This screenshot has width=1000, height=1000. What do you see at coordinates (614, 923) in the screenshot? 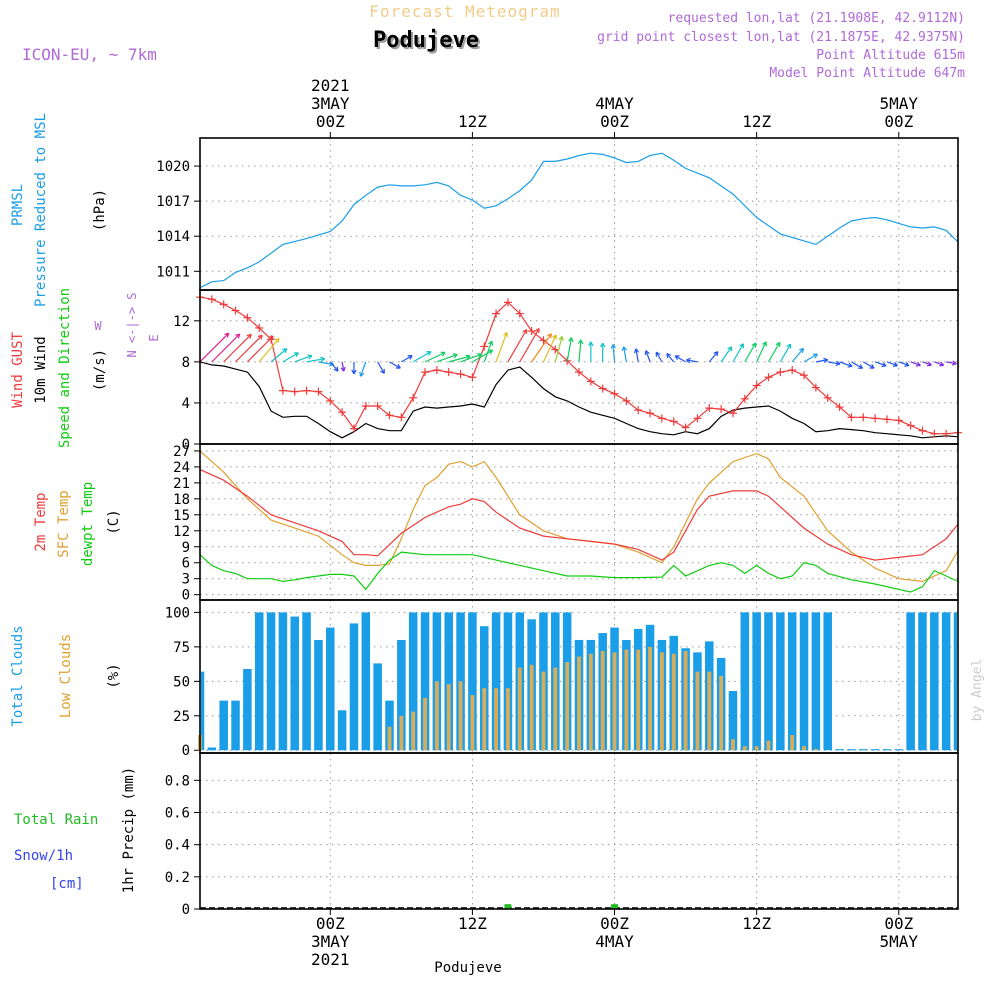
I see `bottom-axis-label: 00Z` at bounding box center [614, 923].